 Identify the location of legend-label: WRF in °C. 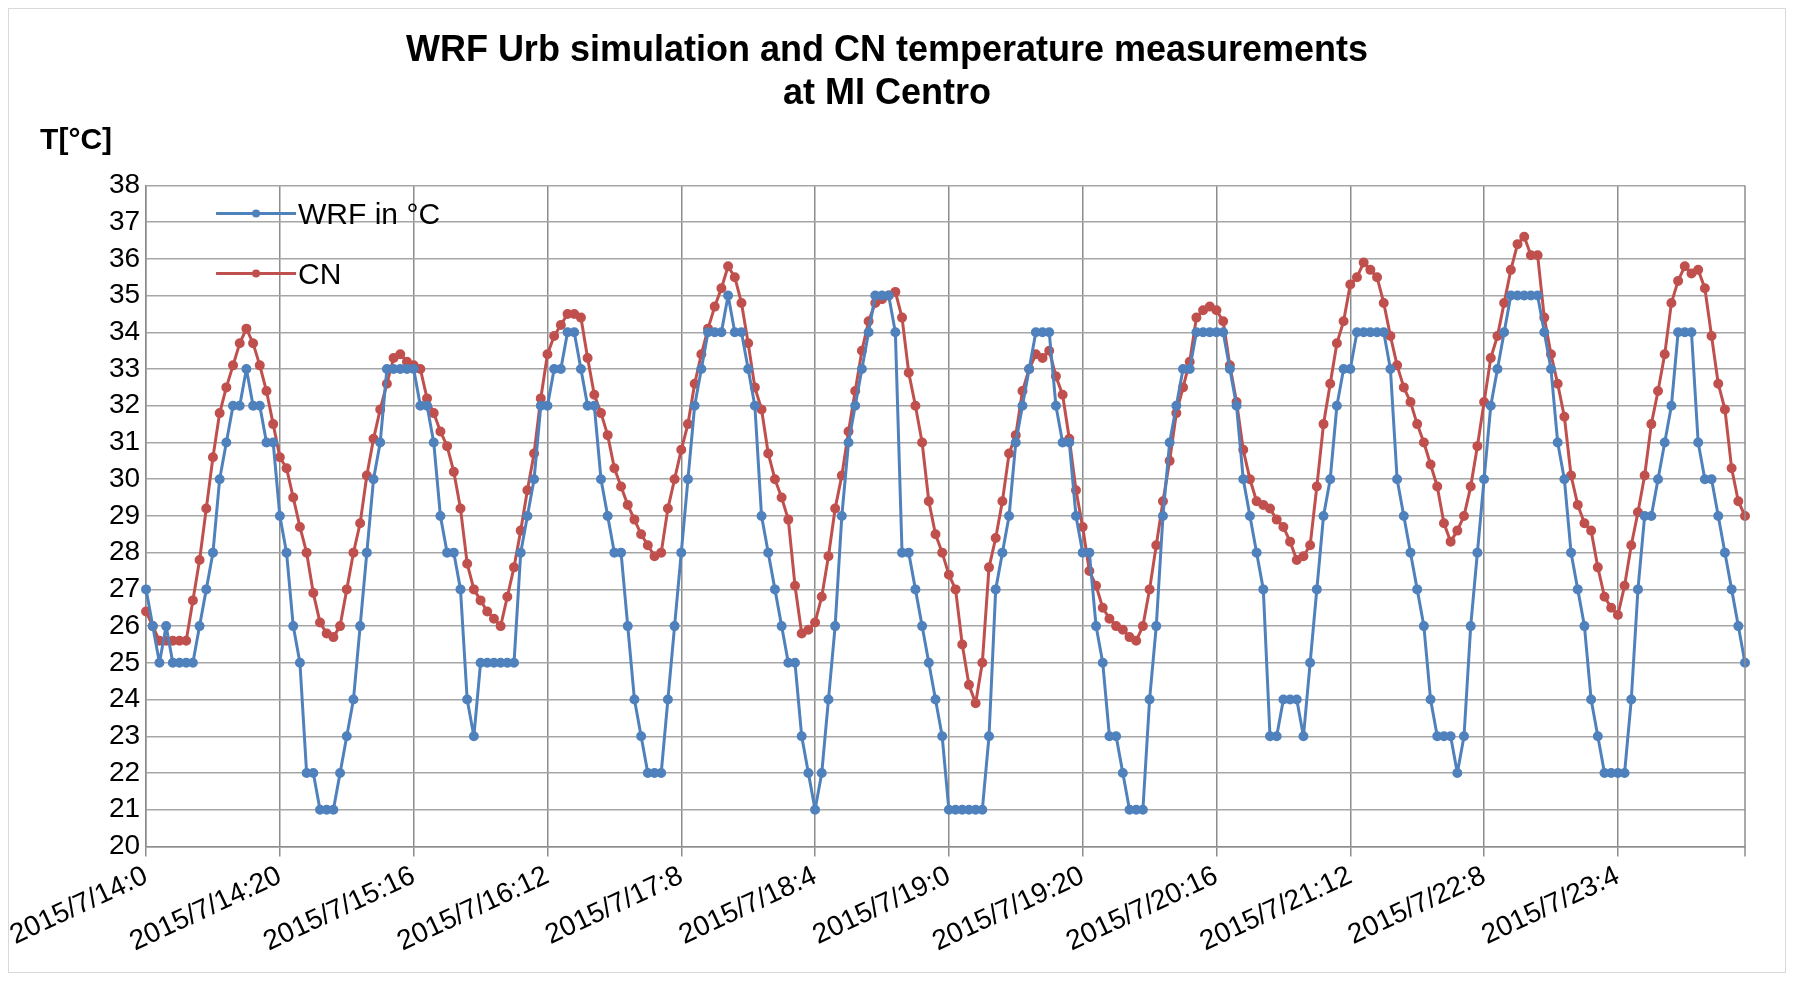
(369, 213).